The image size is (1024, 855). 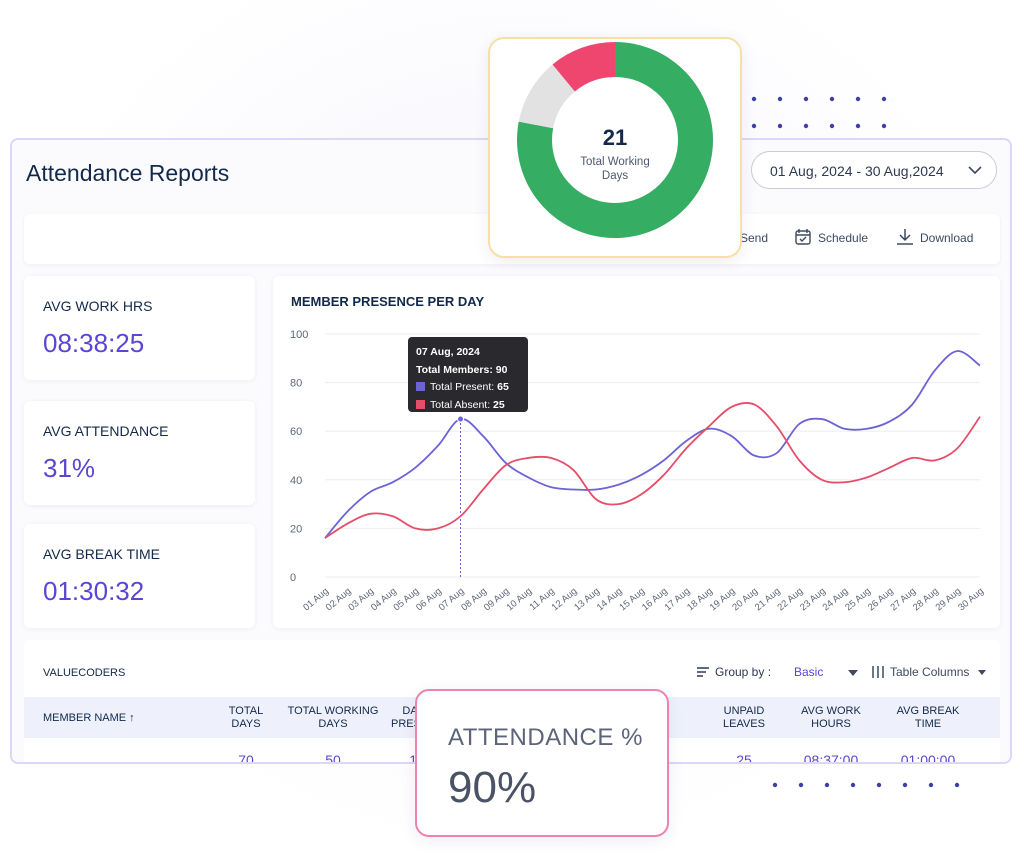 What do you see at coordinates (454, 369) in the screenshot?
I see `tooltip-total-label: Total Members:` at bounding box center [454, 369].